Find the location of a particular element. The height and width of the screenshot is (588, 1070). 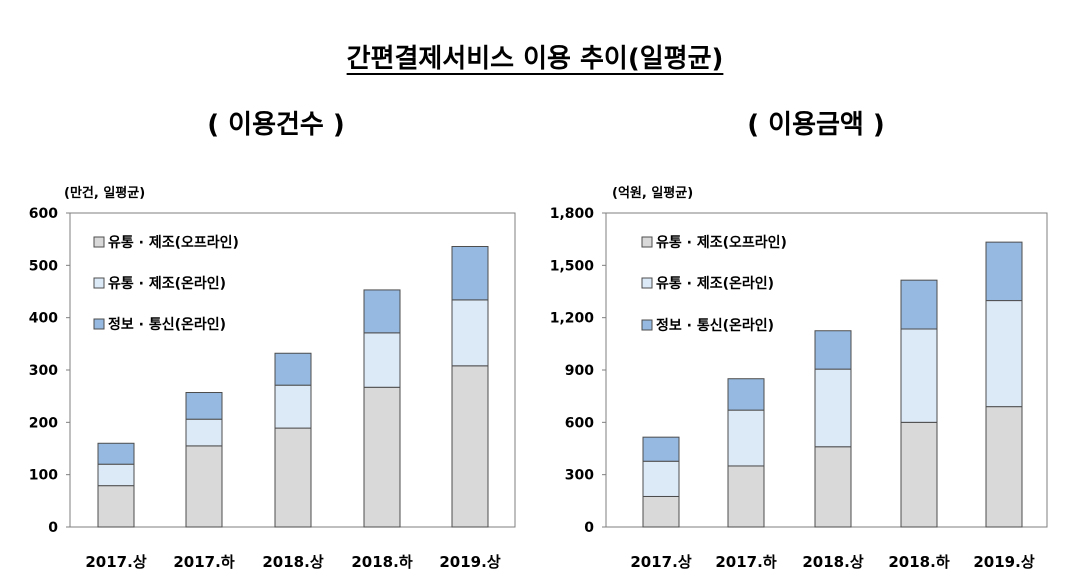

chart-count-title: ( 이용건수 ) is located at coordinates (276, 125).